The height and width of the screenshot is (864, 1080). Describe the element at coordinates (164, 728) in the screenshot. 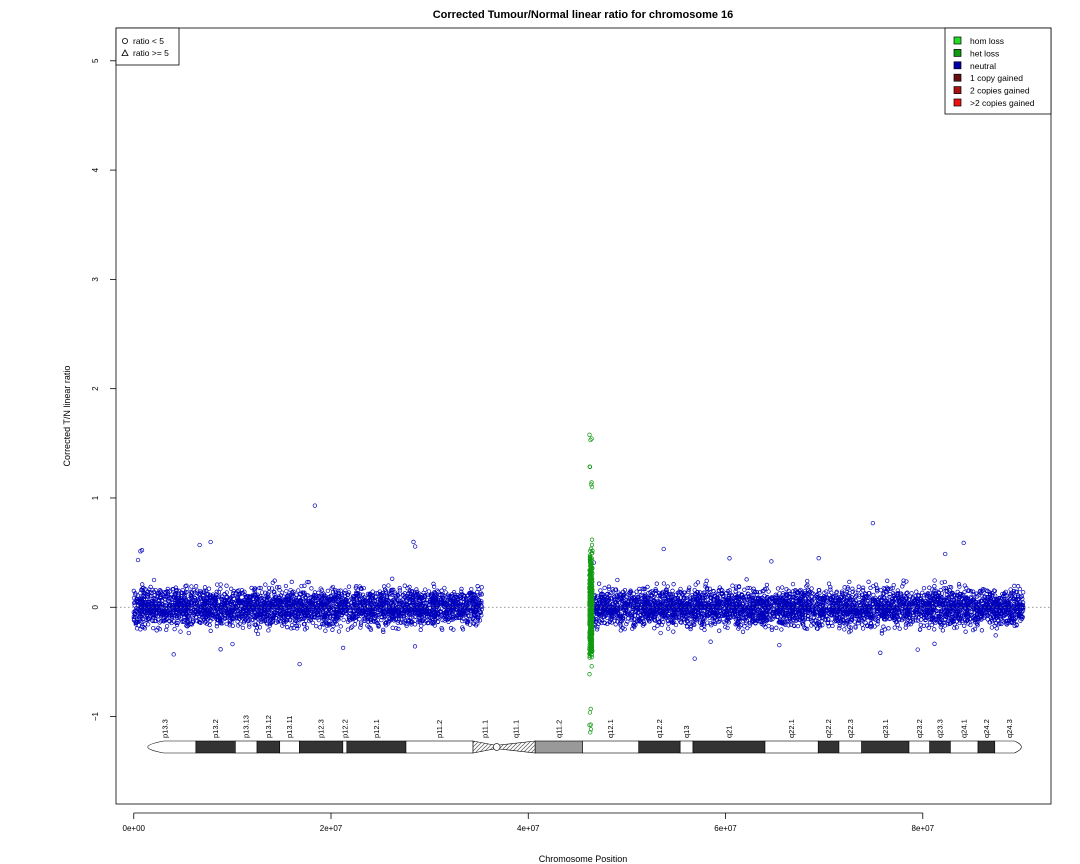

I see `ideogram-band-label: p13.3` at that location.